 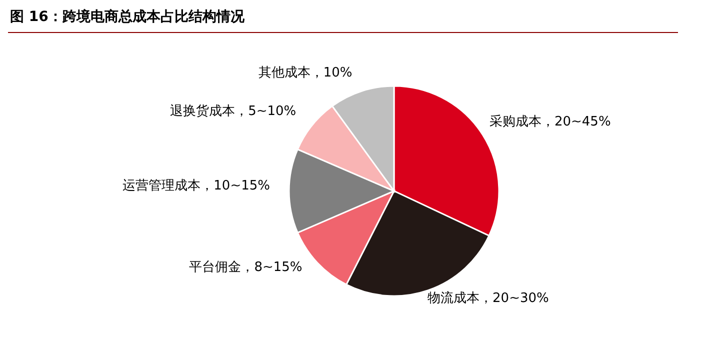 I want to click on slice-label: 采购成本，20~45%, so click(x=550, y=122).